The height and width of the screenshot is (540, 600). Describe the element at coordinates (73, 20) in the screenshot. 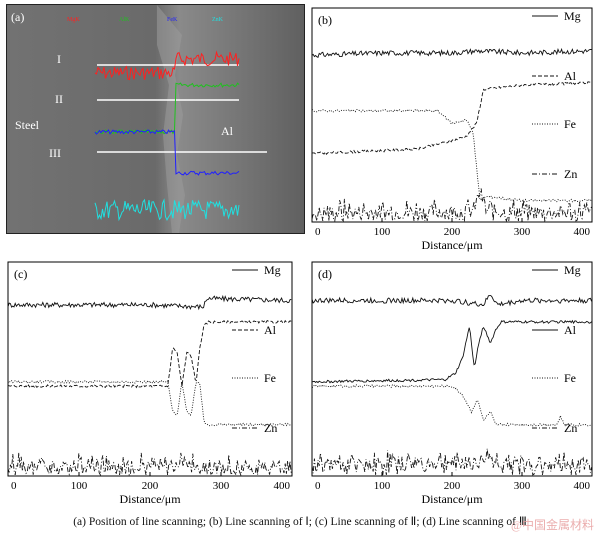

I see `sem-legend-mg: MgK` at that location.